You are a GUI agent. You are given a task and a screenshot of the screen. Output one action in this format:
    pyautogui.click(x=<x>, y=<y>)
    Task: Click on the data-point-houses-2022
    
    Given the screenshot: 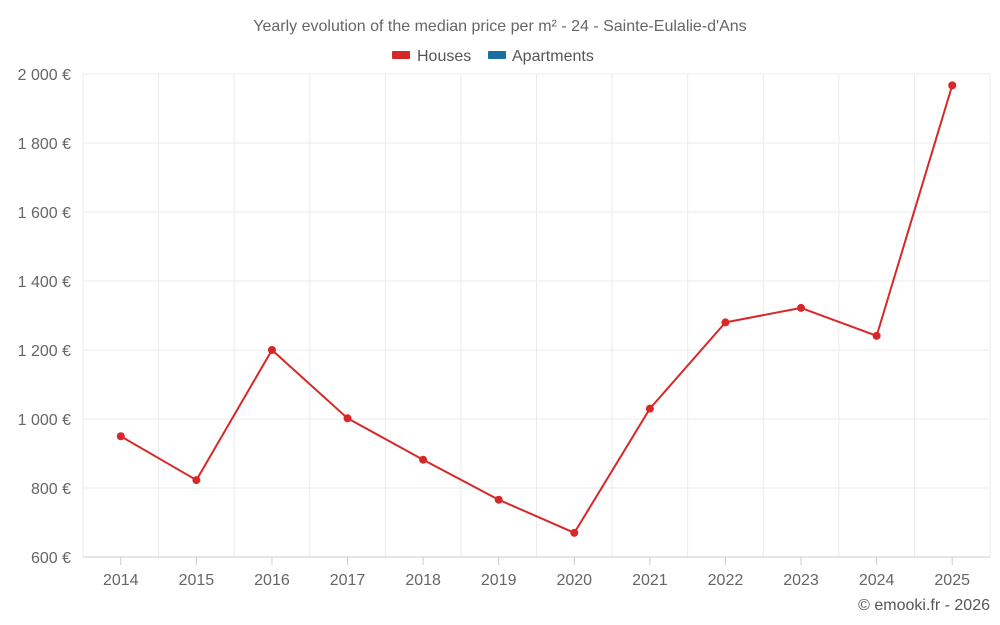 What is the action you would take?
    pyautogui.click(x=725, y=322)
    